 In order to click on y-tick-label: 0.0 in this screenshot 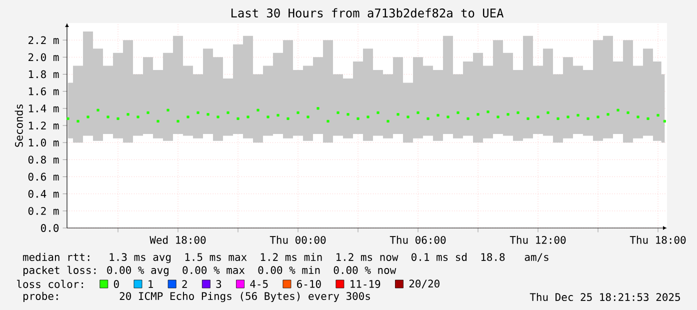, I will do `click(50, 228)`.